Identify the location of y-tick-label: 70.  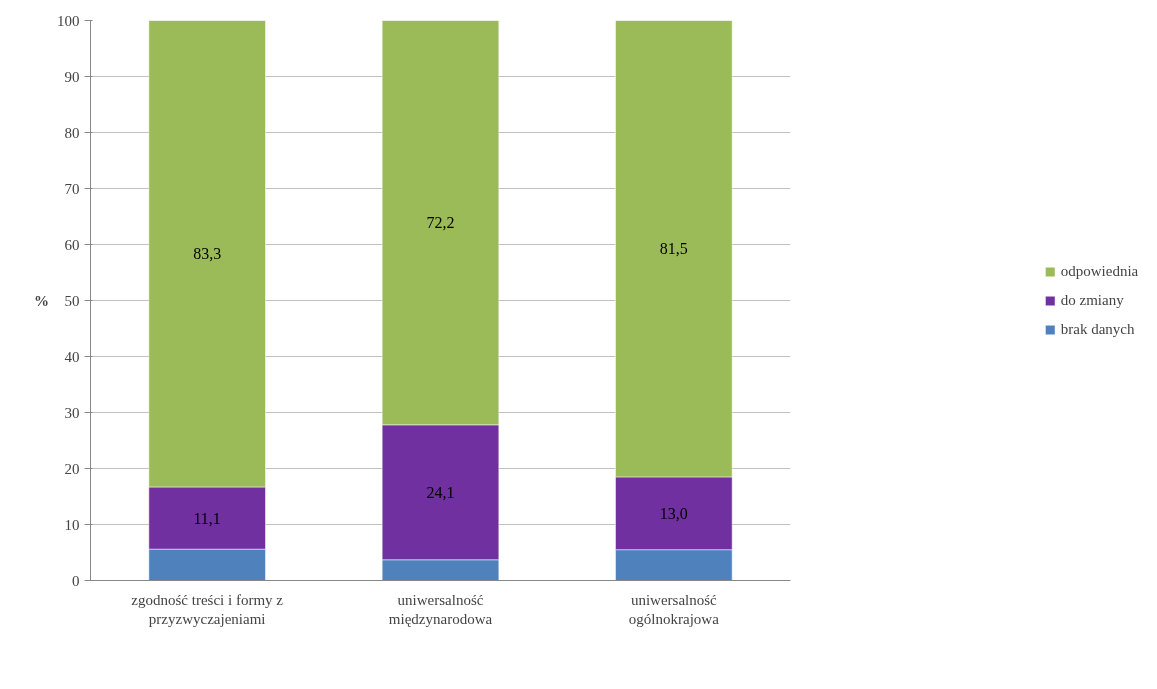
(72, 188).